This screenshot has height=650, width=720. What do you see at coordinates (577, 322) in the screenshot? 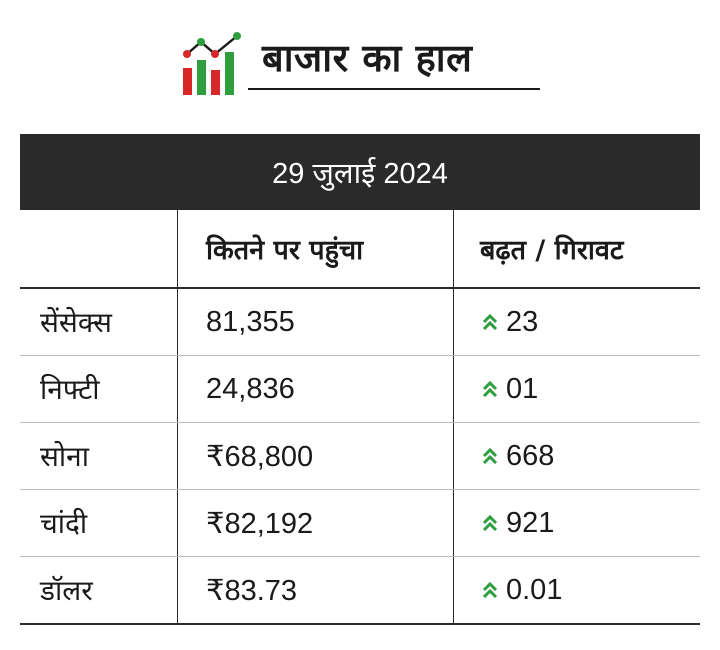
I see `row-change-cell: 23` at bounding box center [577, 322].